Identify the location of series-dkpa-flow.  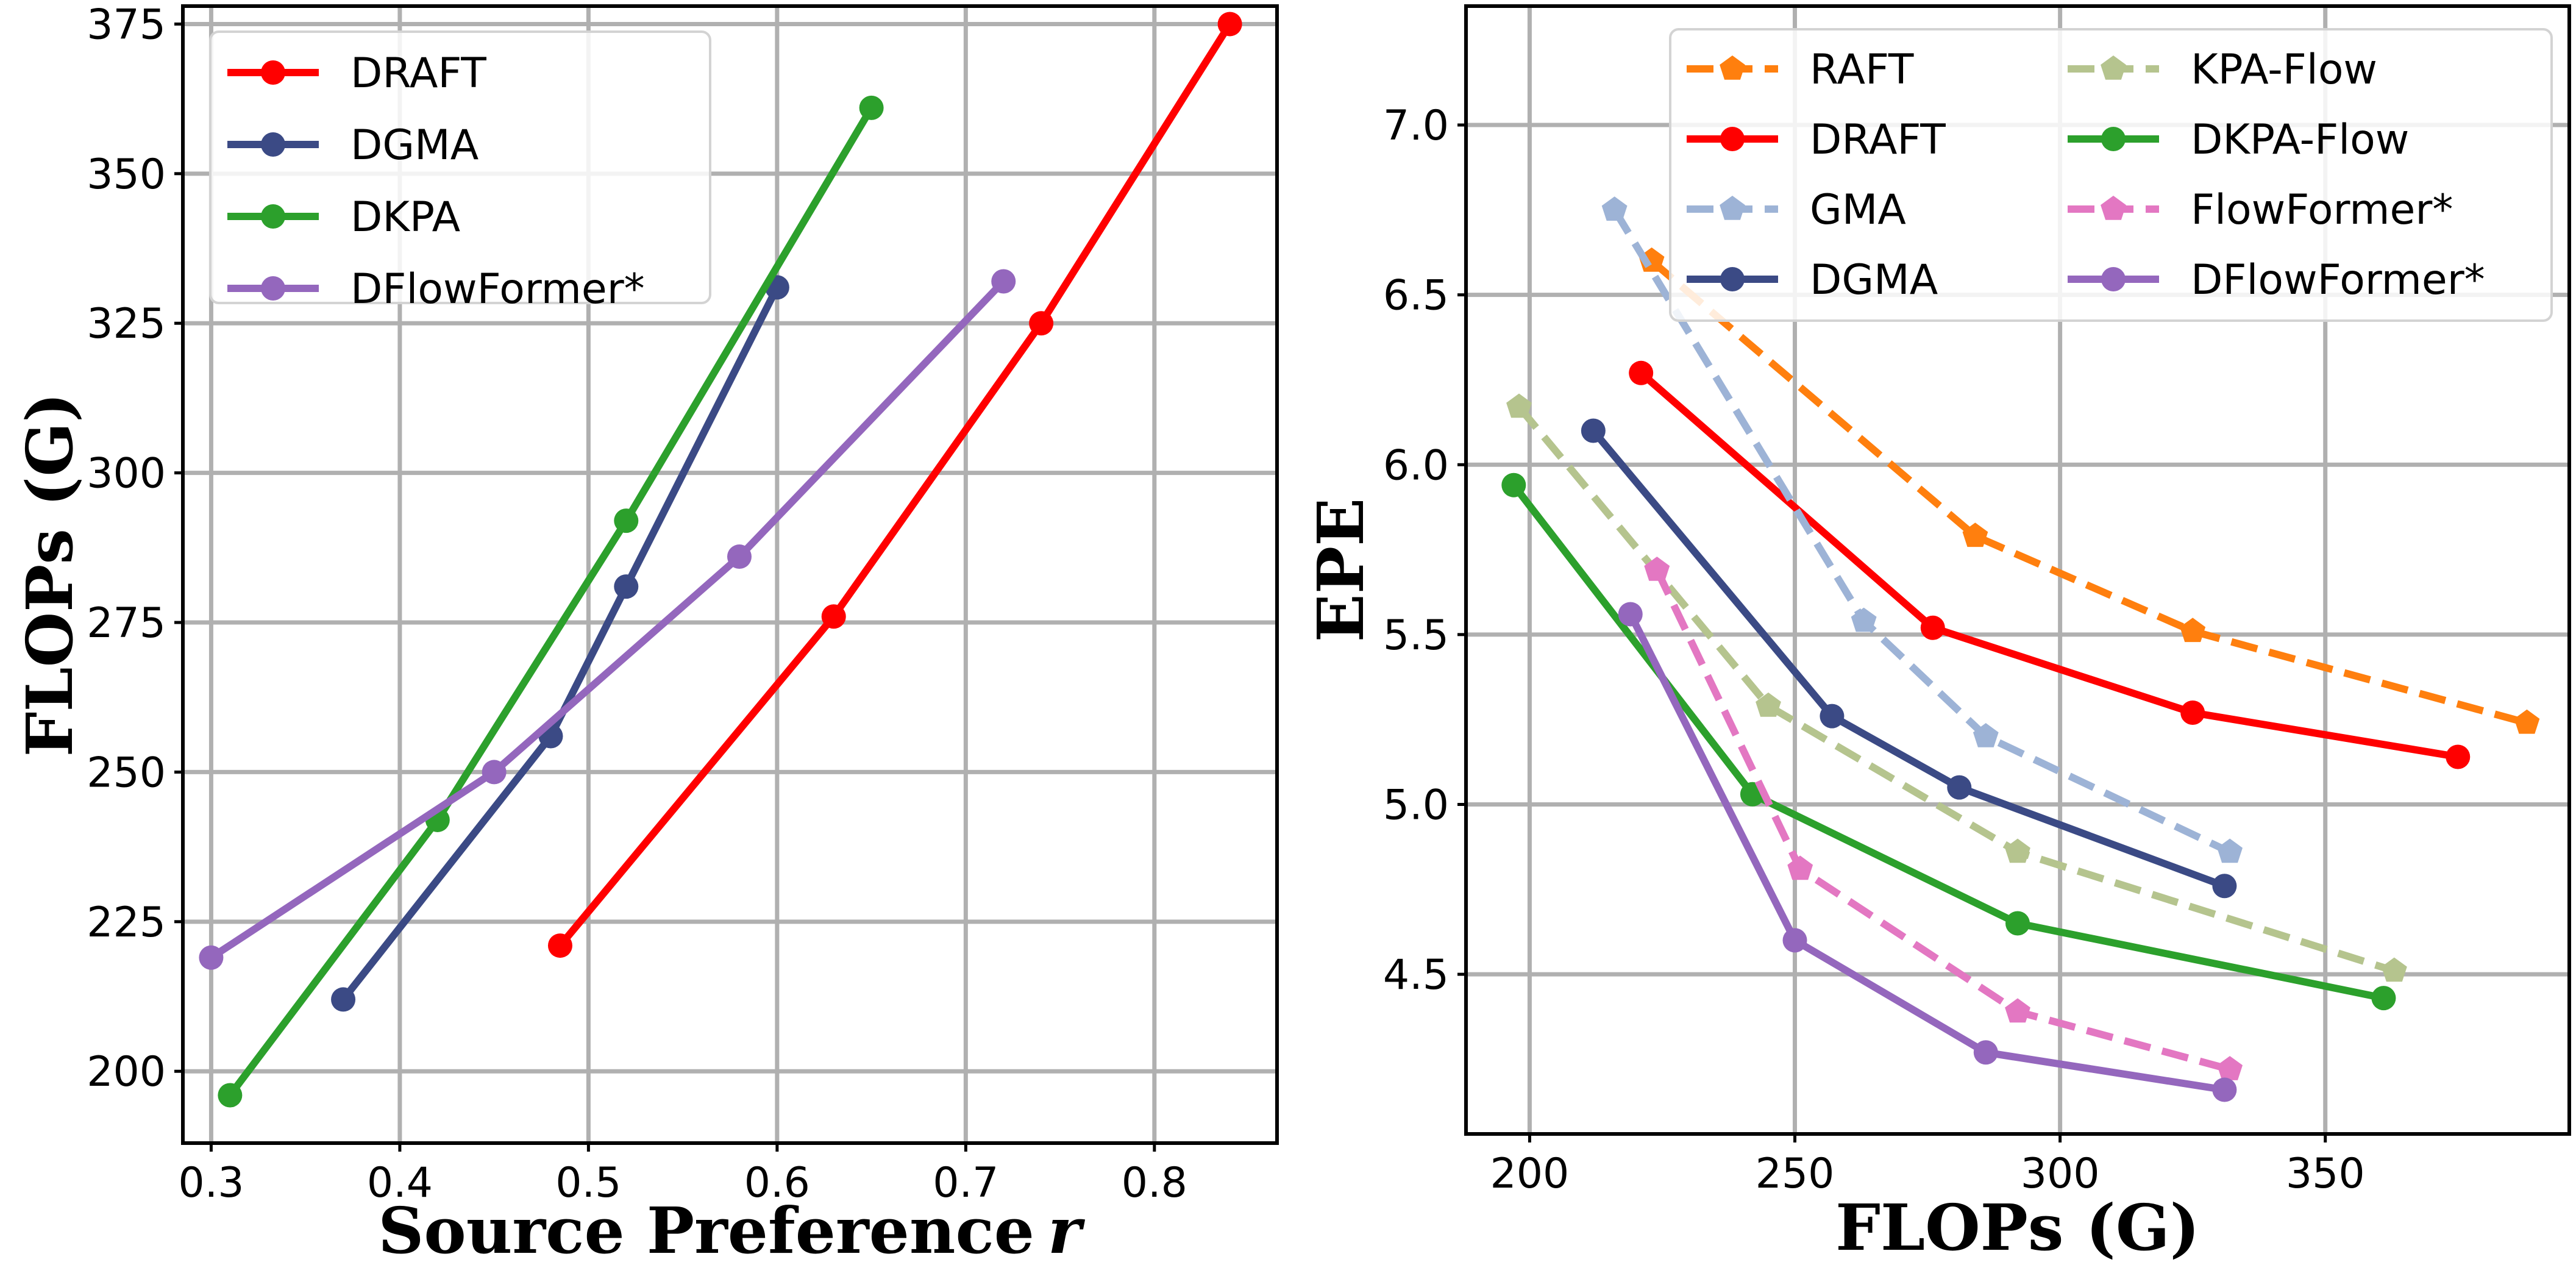
(1948, 741).